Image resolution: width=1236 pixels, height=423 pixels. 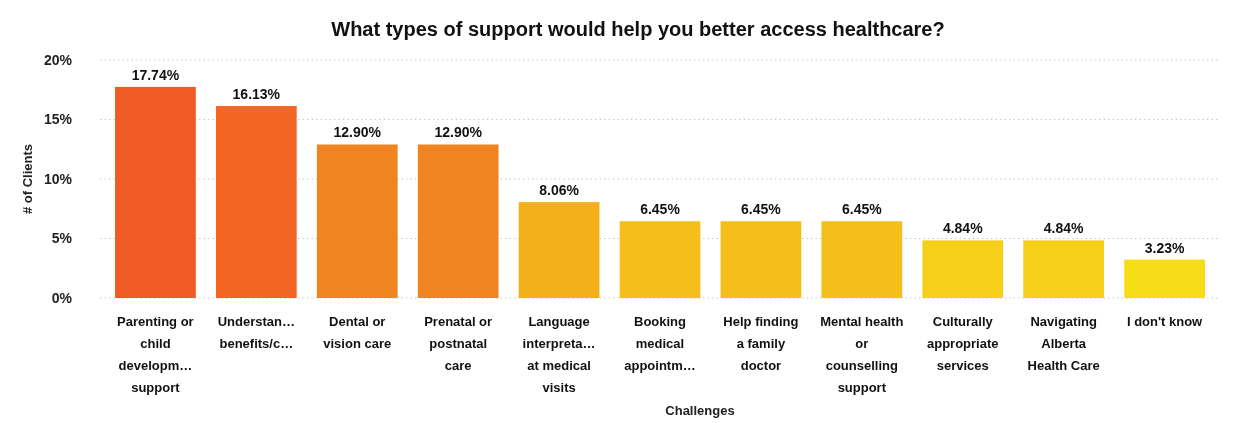 What do you see at coordinates (700, 410) in the screenshot?
I see `x-axis-title: Challenges` at bounding box center [700, 410].